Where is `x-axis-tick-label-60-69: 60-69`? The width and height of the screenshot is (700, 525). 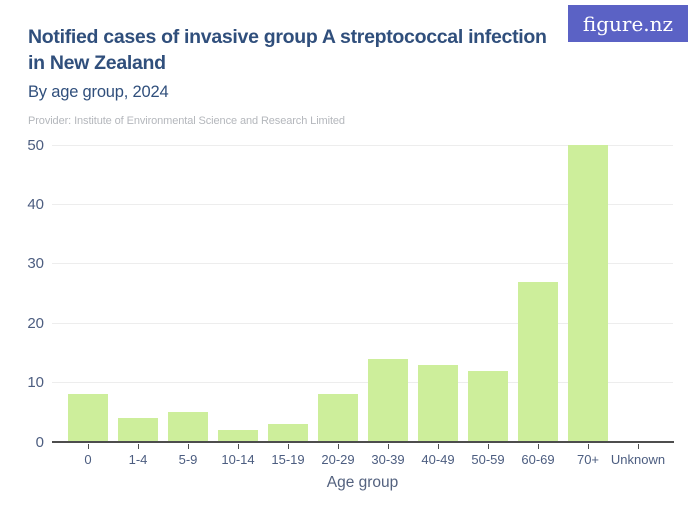
x-axis-tick-label-60-69: 60-69 is located at coordinates (538, 459).